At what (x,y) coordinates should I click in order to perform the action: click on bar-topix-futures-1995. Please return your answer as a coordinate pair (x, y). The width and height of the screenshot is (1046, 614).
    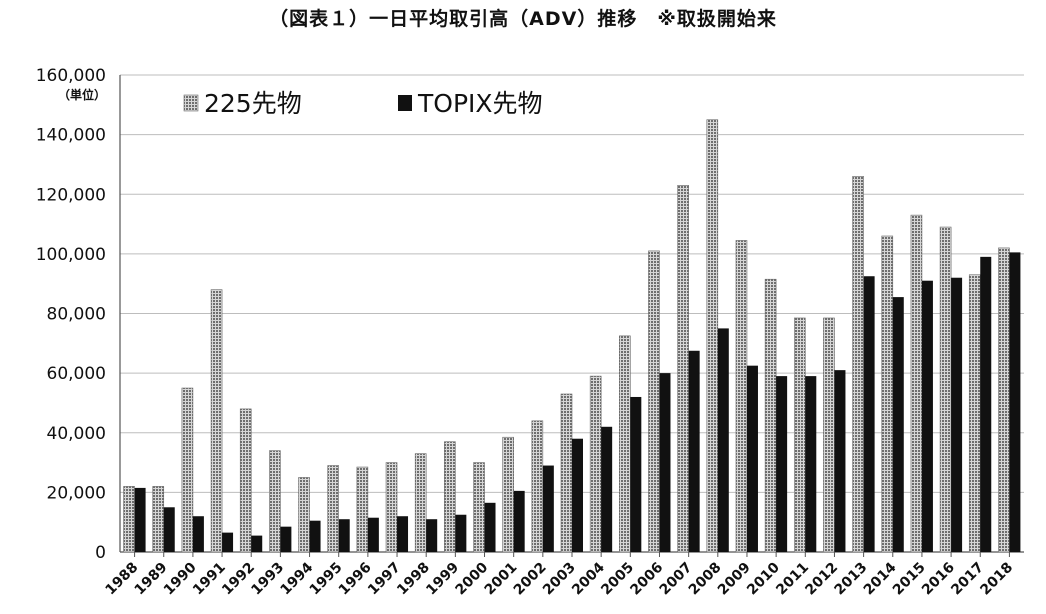
    Looking at the image, I should click on (344, 535).